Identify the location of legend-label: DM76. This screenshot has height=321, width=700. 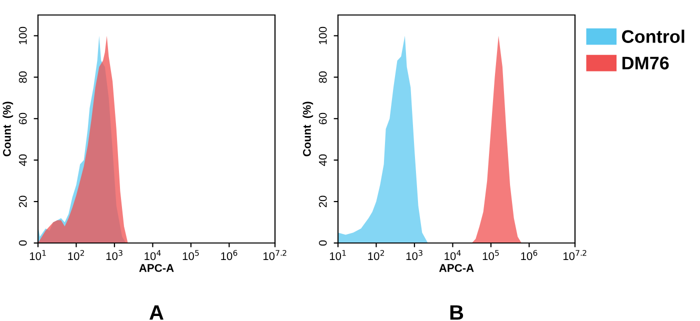
(645, 63).